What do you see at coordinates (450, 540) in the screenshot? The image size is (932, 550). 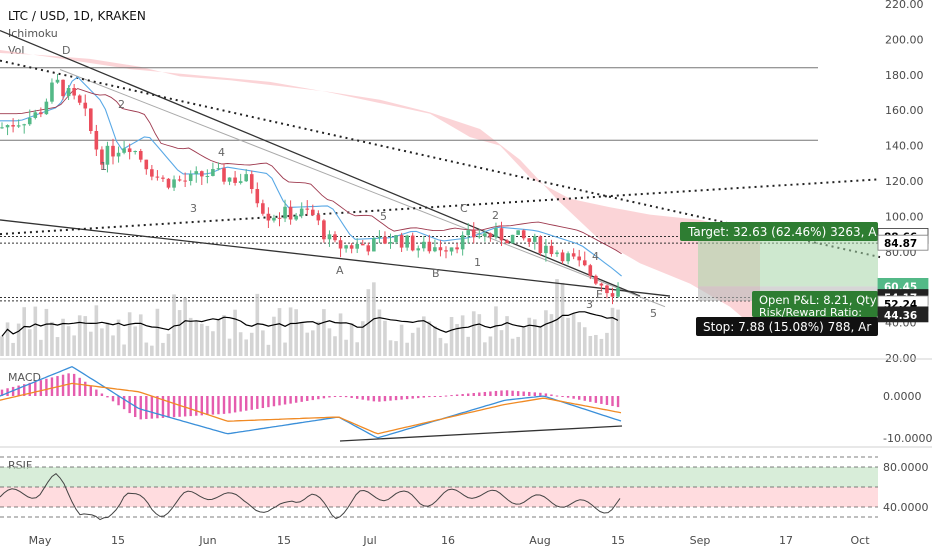 I see `time-axis: May 15 Jun 15 Jul 16 Aug 15 Sep 17 Oct` at bounding box center [450, 540].